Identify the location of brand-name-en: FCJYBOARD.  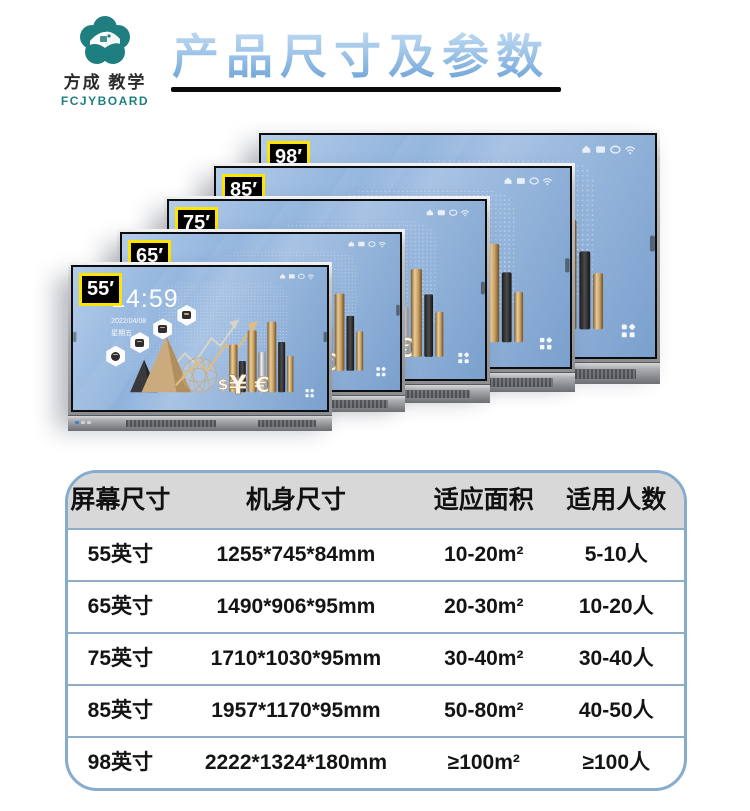
(105, 101).